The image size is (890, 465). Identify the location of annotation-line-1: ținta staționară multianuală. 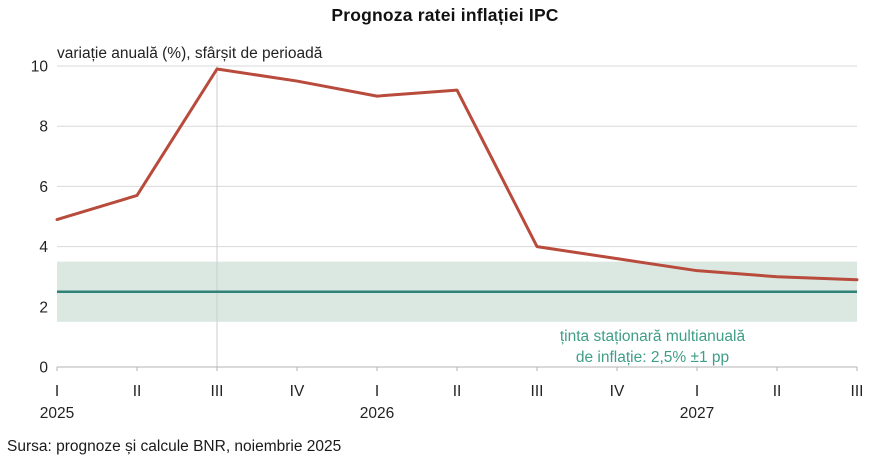
(652, 336).